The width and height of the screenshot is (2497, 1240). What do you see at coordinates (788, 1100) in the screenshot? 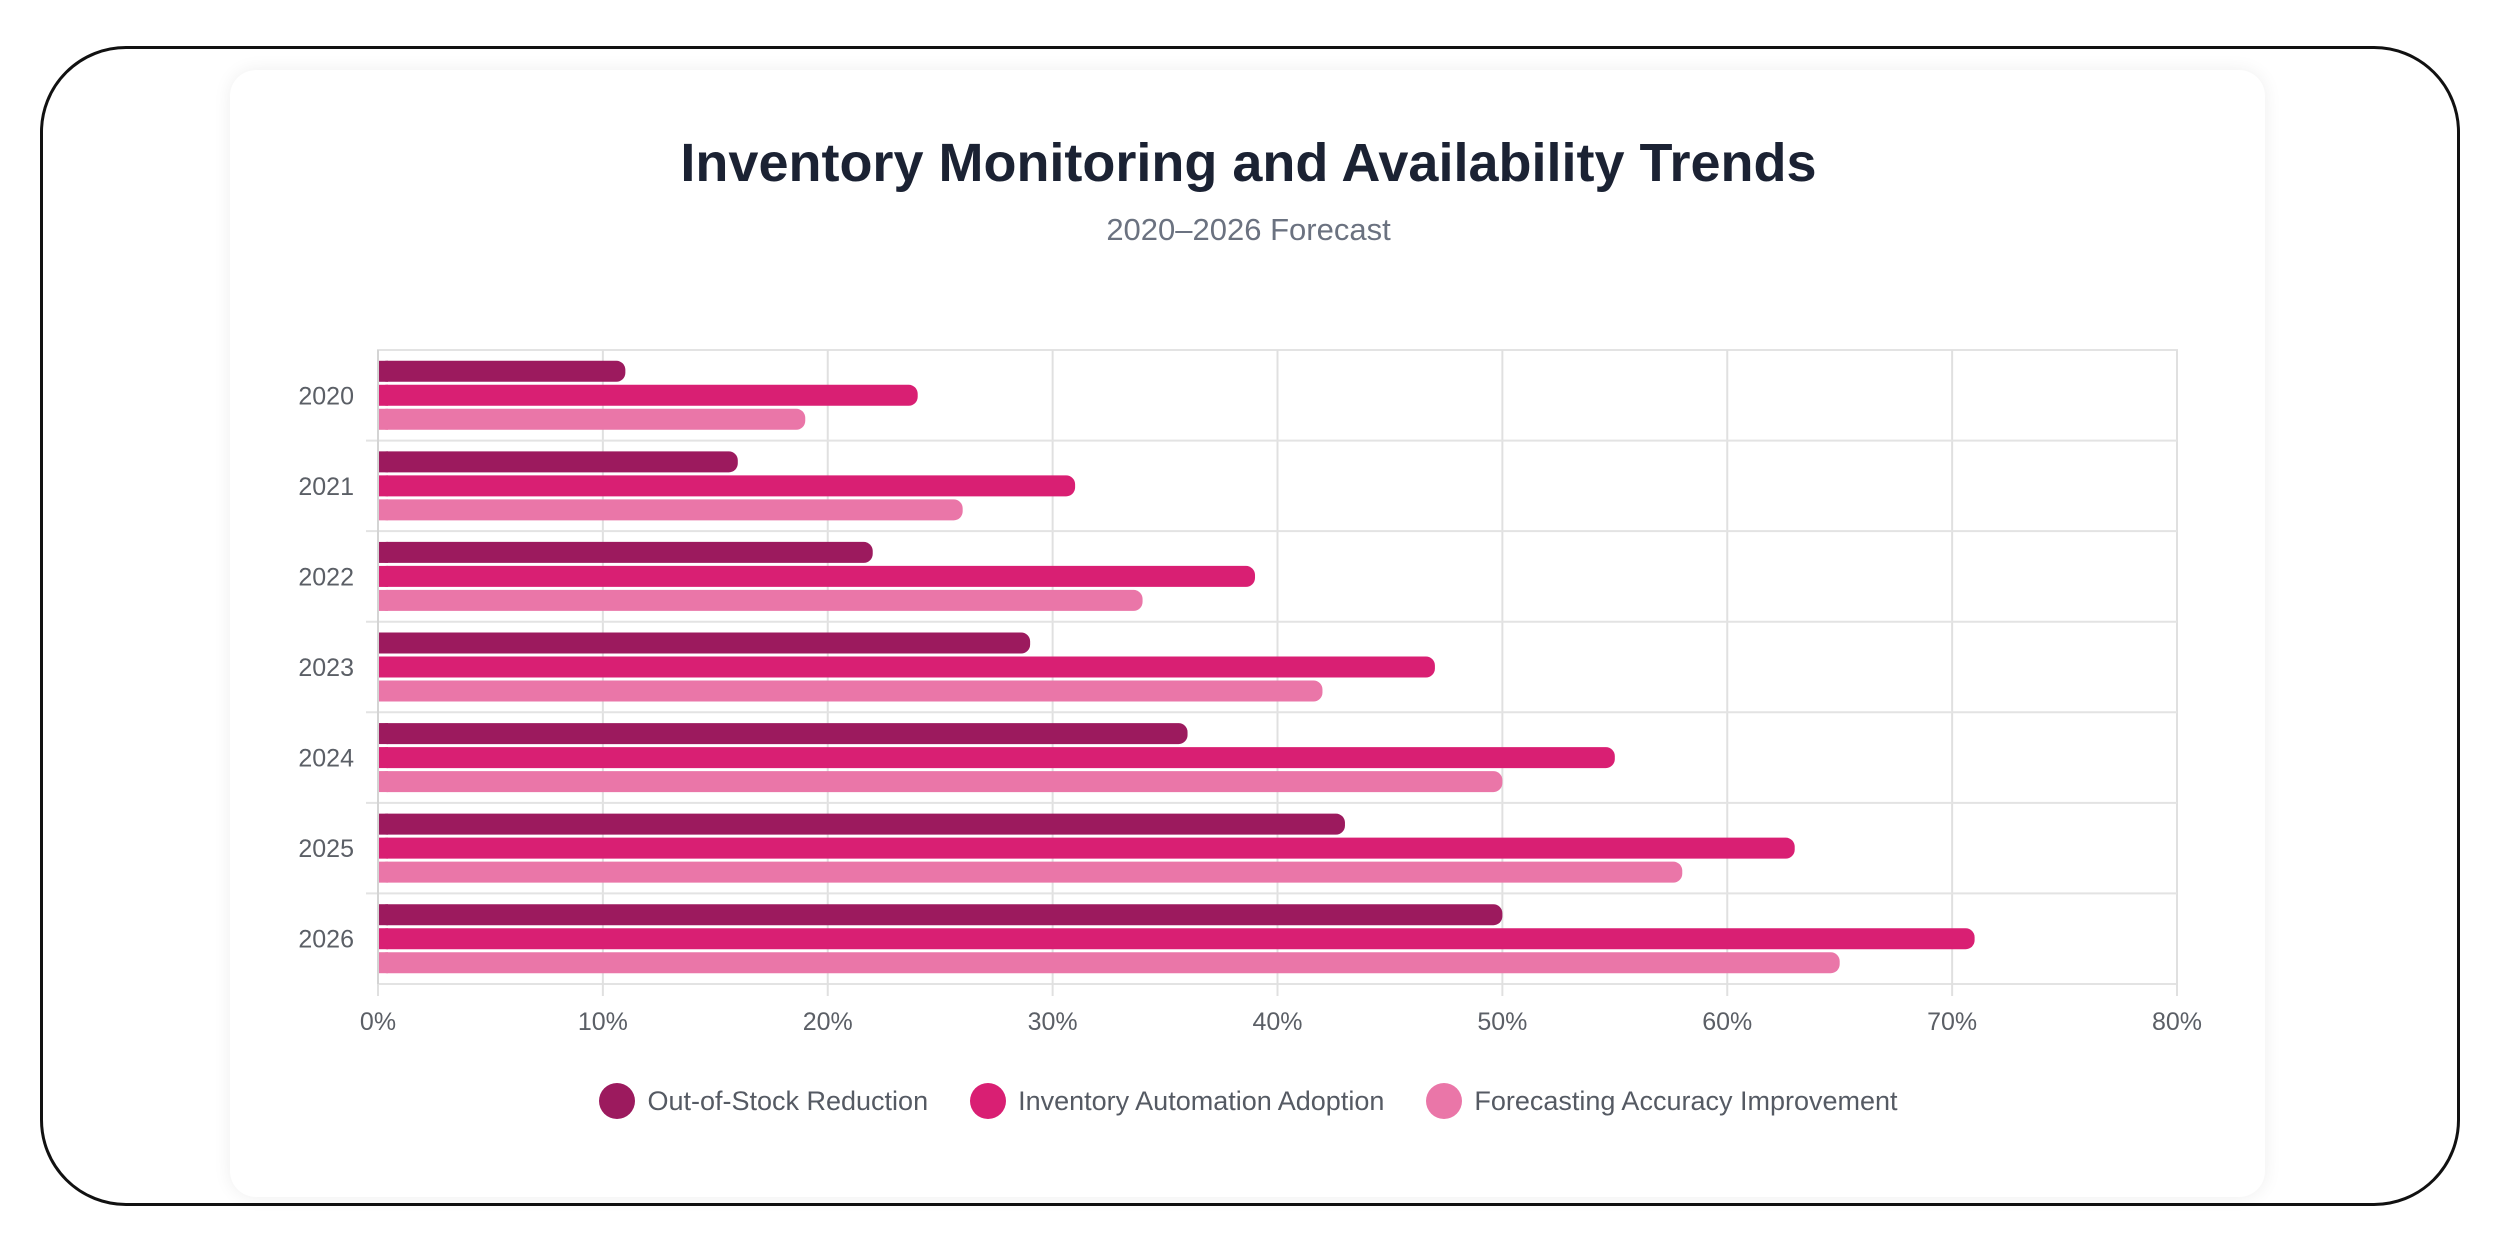
I see `legend-label: Out-of-Stock Reduction` at bounding box center [788, 1100].